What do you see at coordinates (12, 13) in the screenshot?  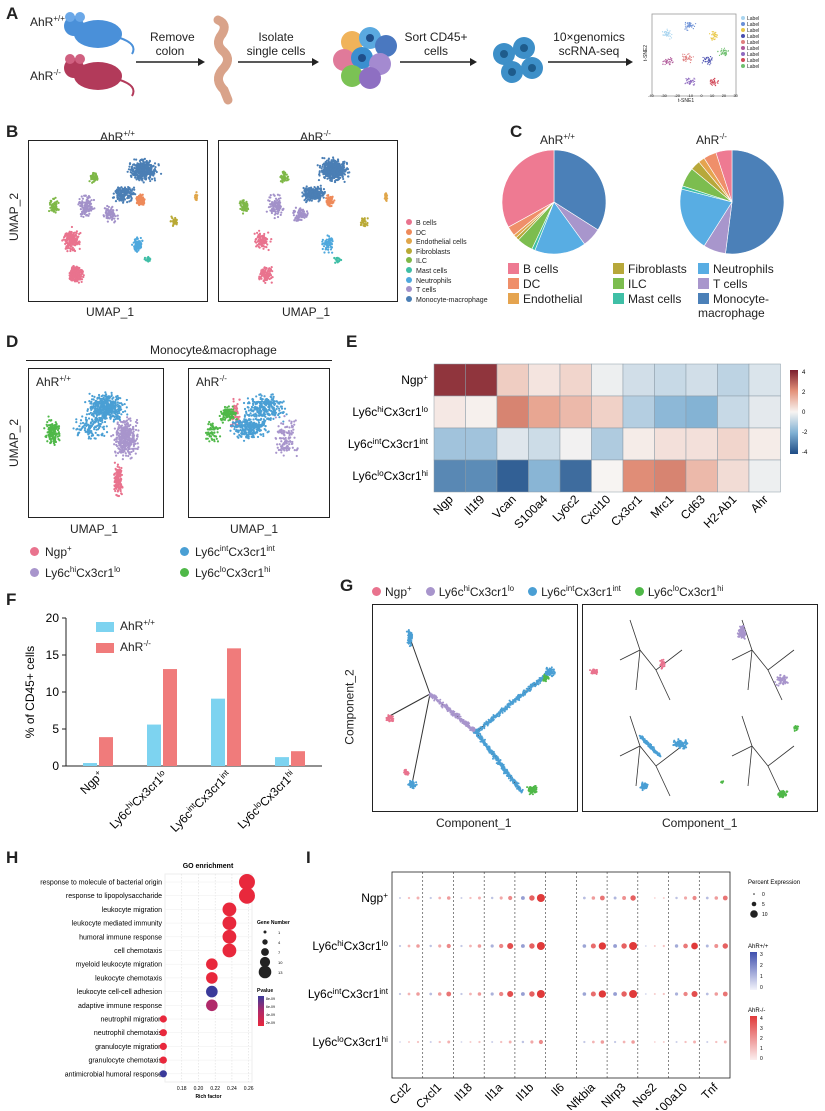 I see `panel-a-letter: A` at bounding box center [12, 13].